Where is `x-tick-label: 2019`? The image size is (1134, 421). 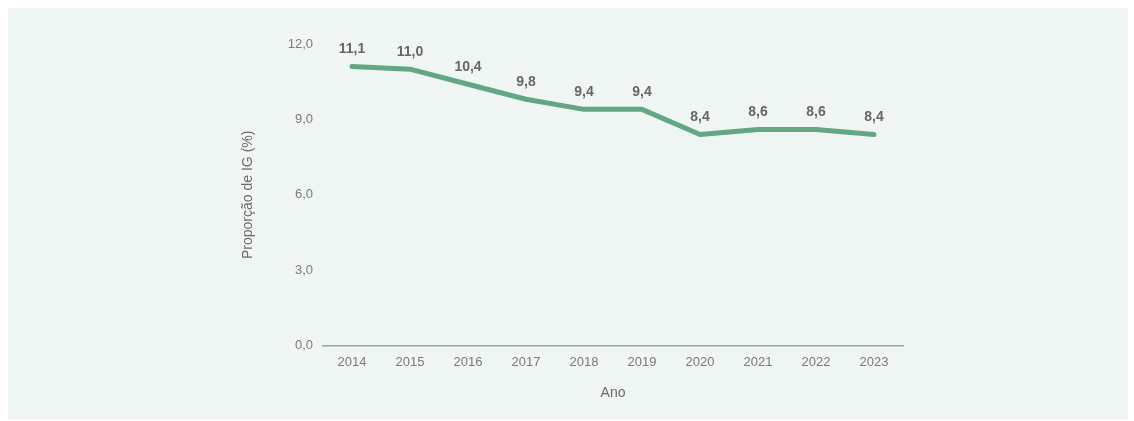
x-tick-label: 2019 is located at coordinates (642, 361).